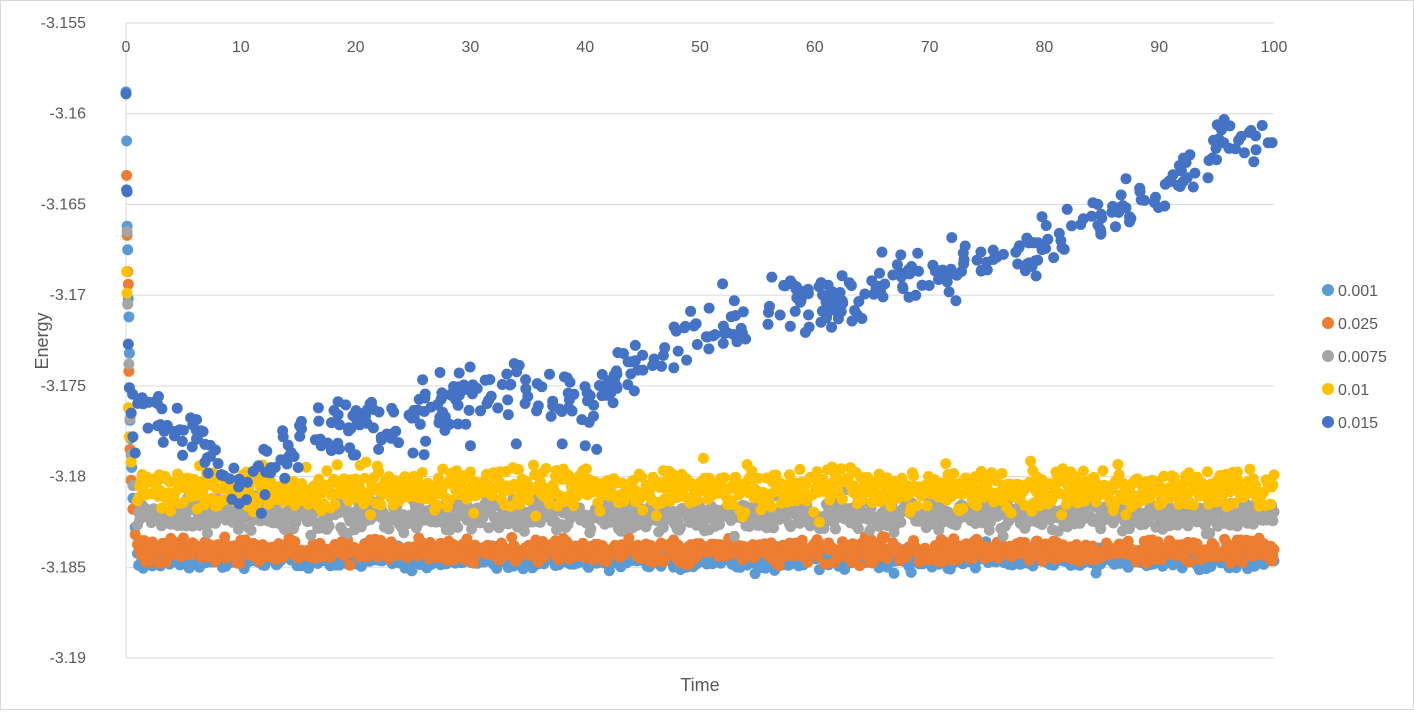  What do you see at coordinates (63, 386) in the screenshot?
I see `y-tick-label: -3.175` at bounding box center [63, 386].